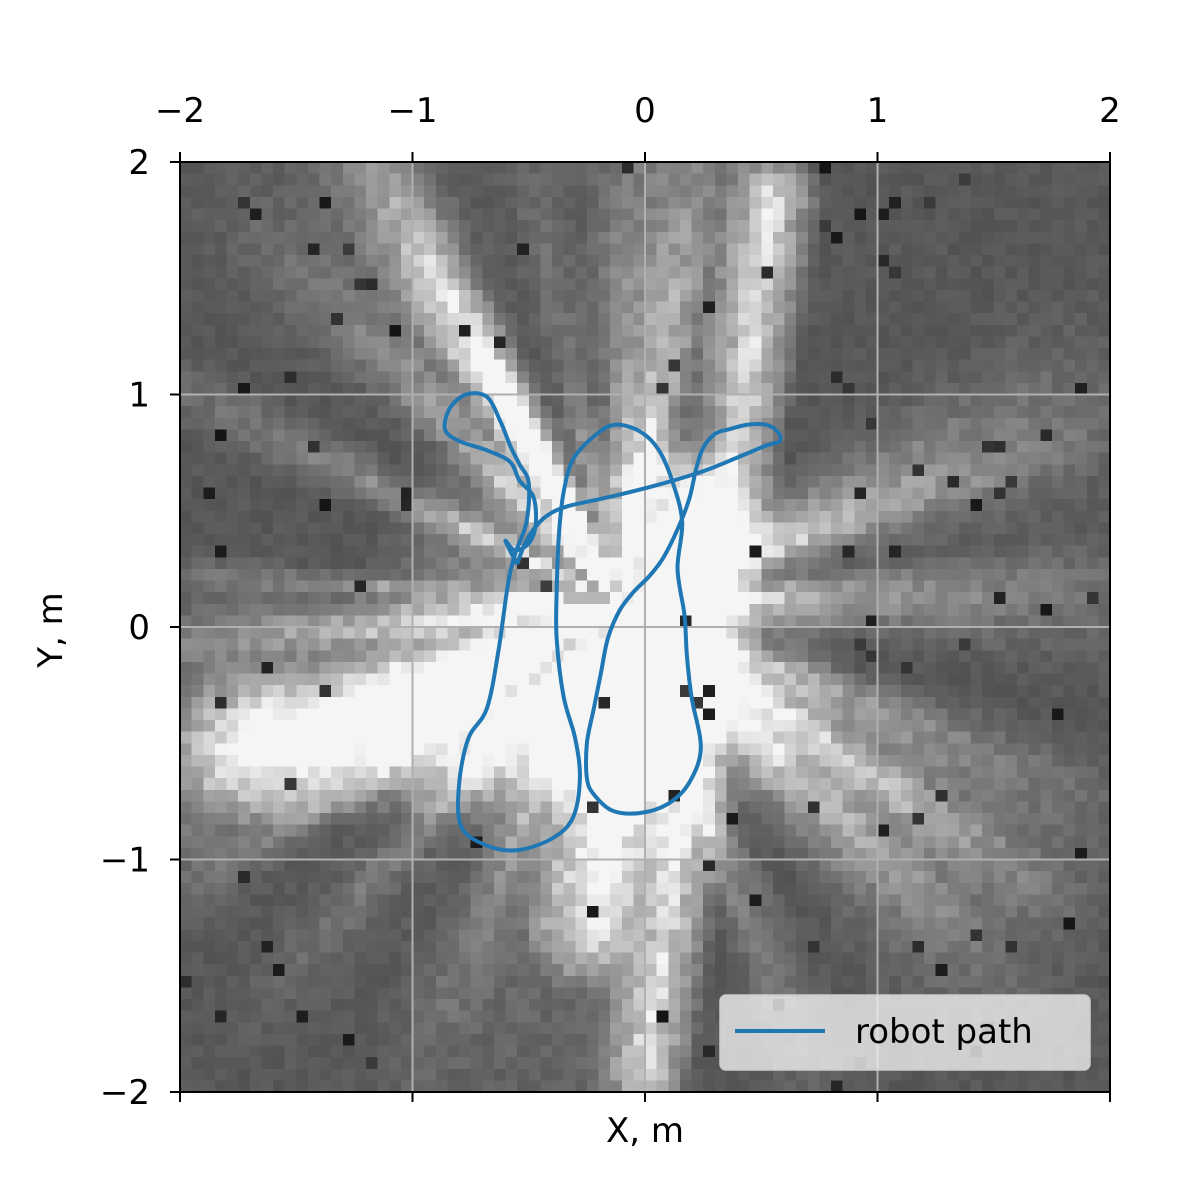 This screenshot has height=1200, width=1200. Describe the element at coordinates (125, 861) in the screenshot. I see `y-tick-label: −1` at that location.